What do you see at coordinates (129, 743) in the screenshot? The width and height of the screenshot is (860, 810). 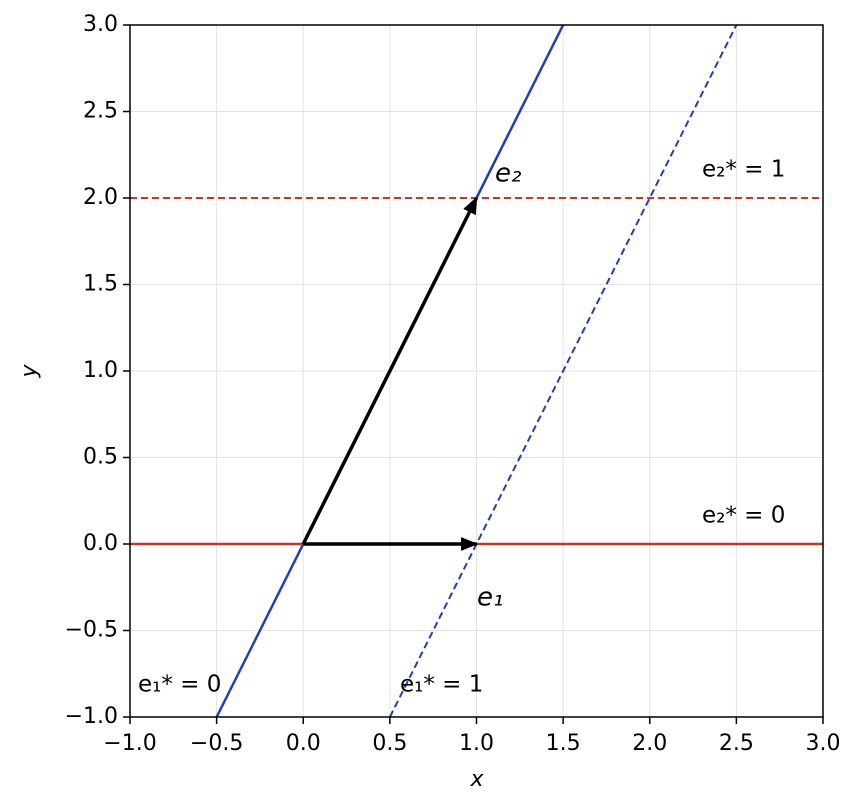 I see `x-tick-label: −1.0` at bounding box center [129, 743].